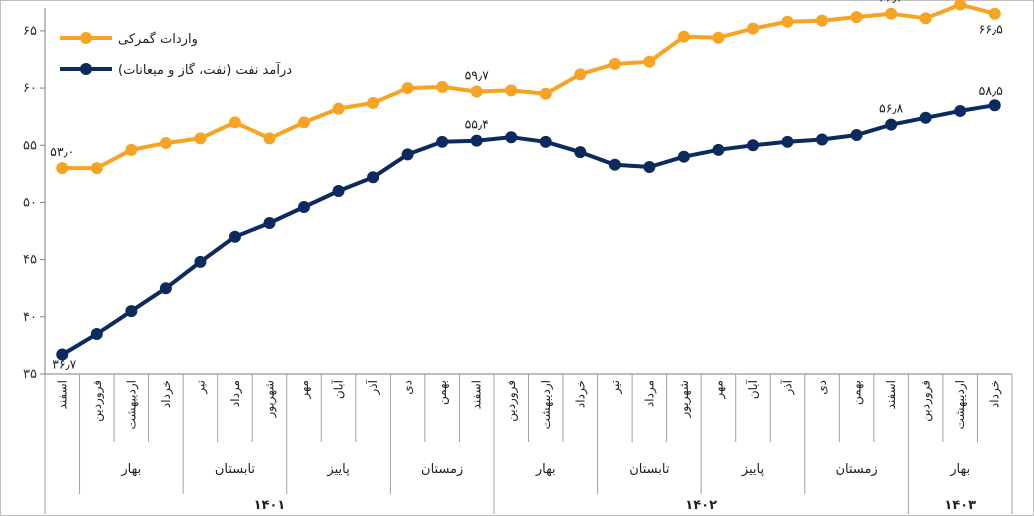 This screenshot has height=516, width=1034. What do you see at coordinates (30, 145) in the screenshot?
I see `y-tick-label: ۵۵` at bounding box center [30, 145].